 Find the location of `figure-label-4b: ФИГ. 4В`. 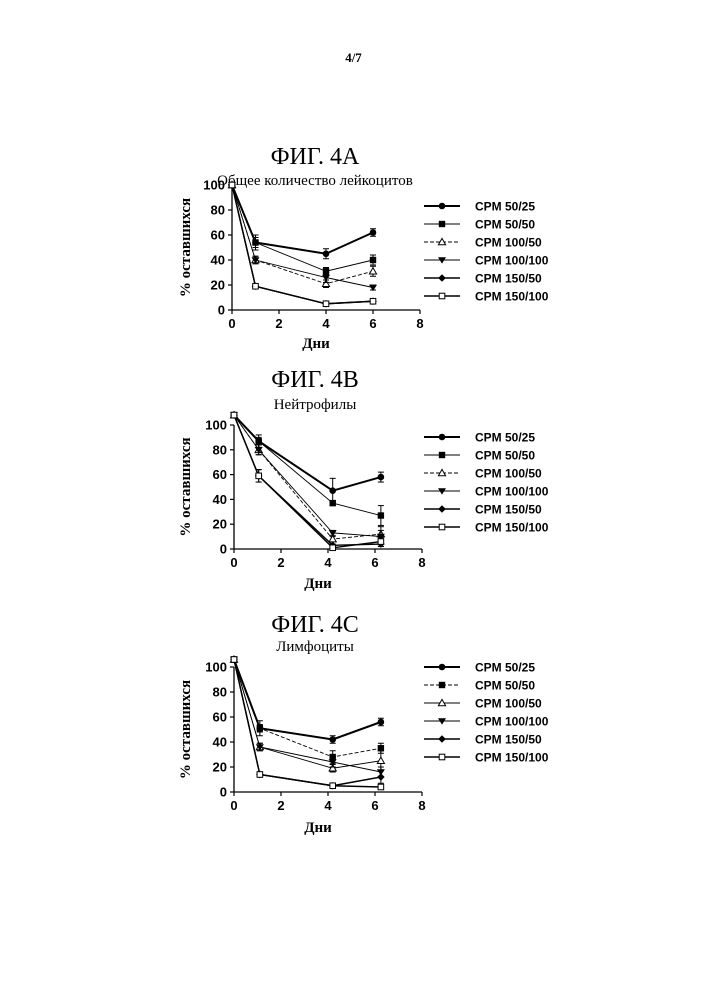

figure-label-4b: ФИГ. 4В is located at coordinates (315, 380).